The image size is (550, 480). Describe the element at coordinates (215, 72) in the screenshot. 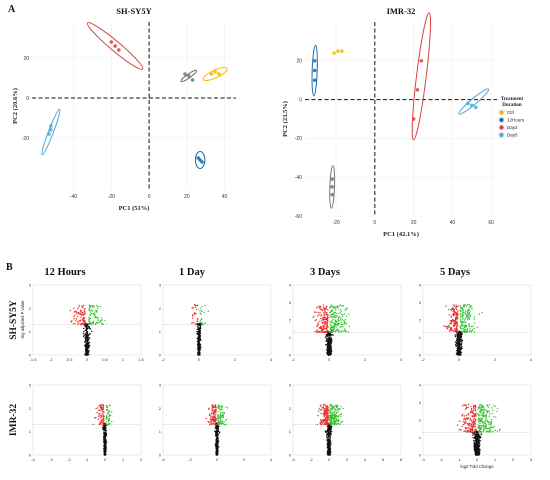

I see `data-point` at that location.